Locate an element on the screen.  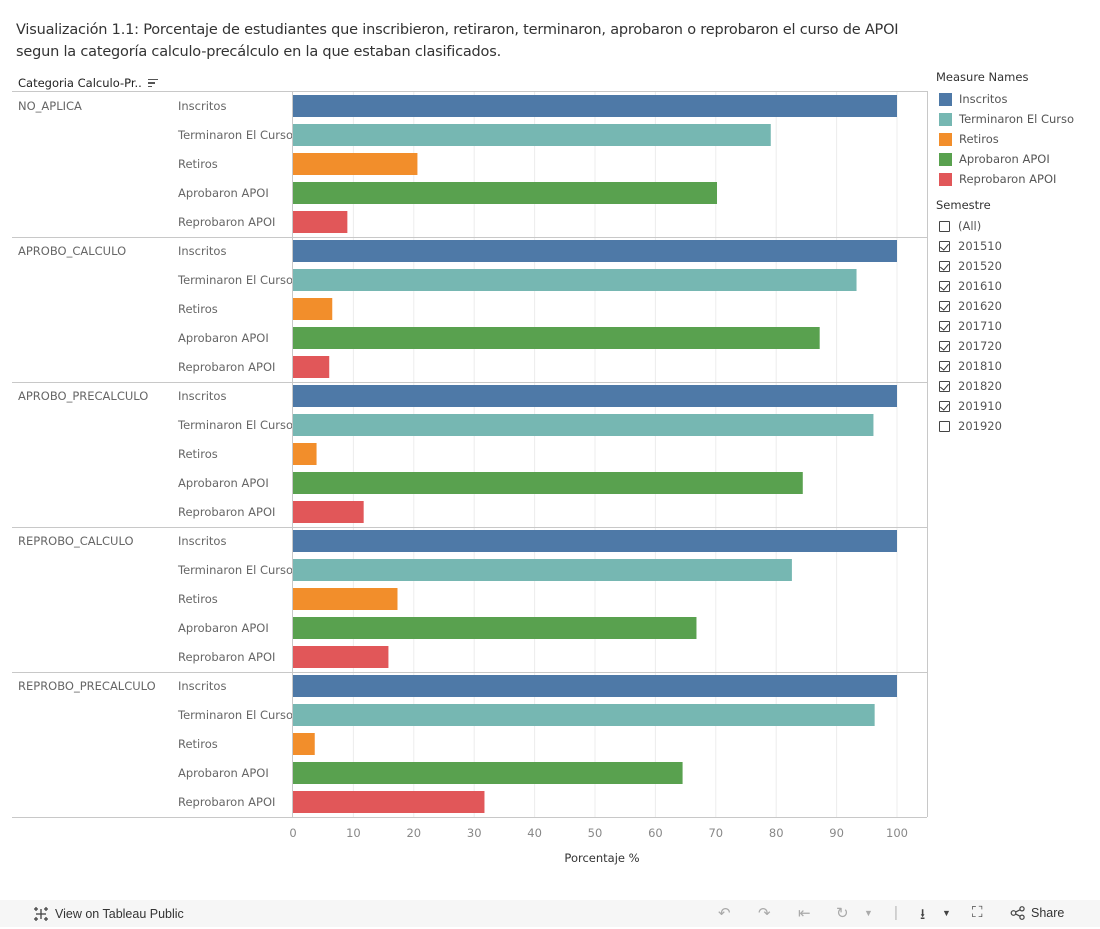
filter-option: 201810 is located at coordinates (969, 366).